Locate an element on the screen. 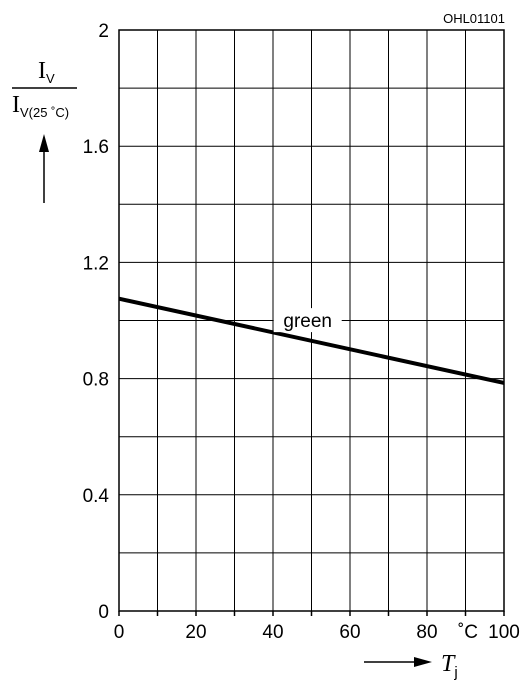 This screenshot has width=523, height=687. y-label-denominator: IV(25 ˚C) is located at coordinates (40, 106).